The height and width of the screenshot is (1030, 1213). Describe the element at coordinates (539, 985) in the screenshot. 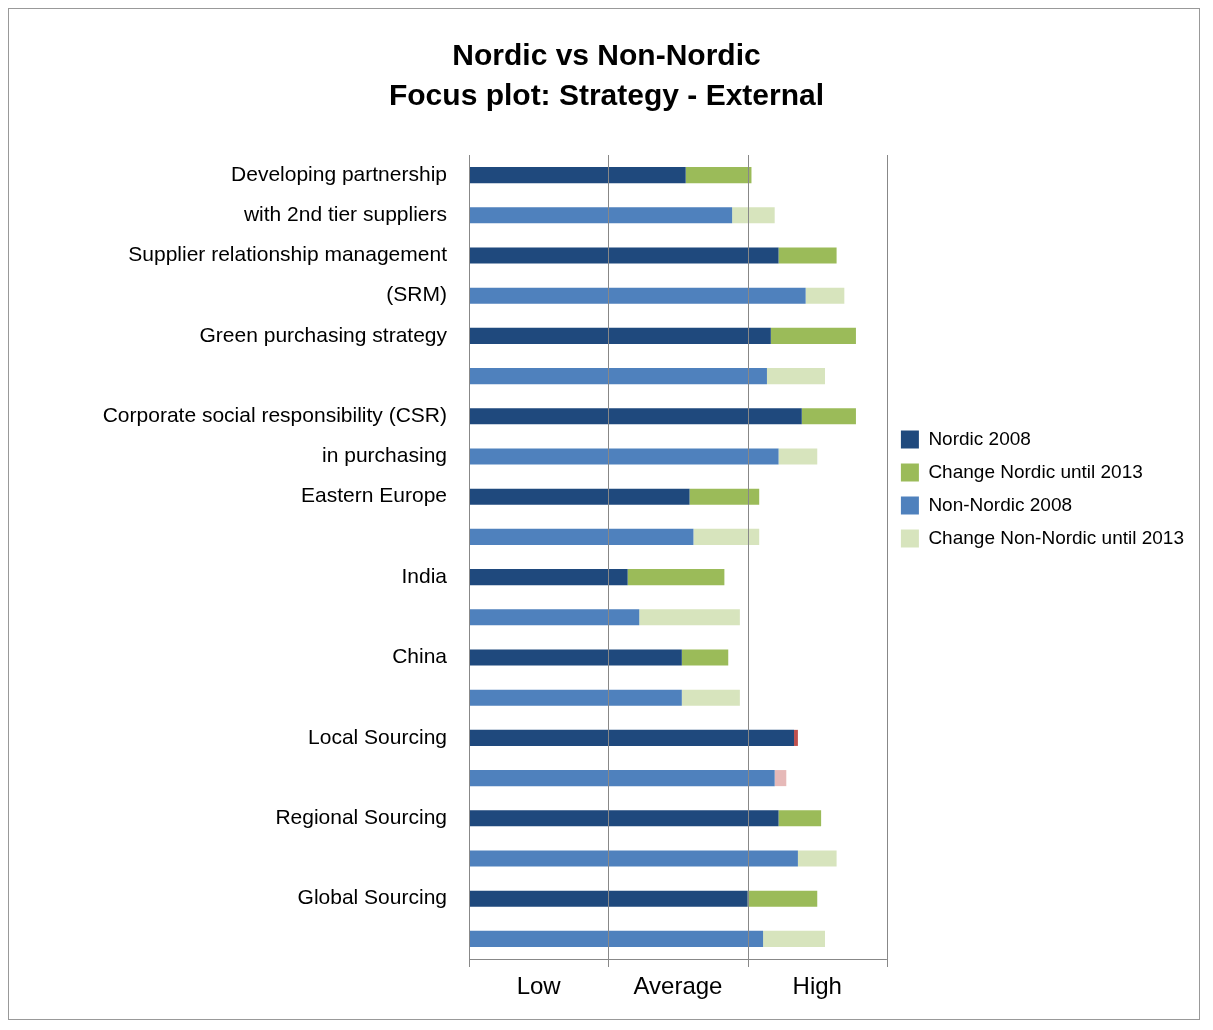

I see `text: Low` at that location.